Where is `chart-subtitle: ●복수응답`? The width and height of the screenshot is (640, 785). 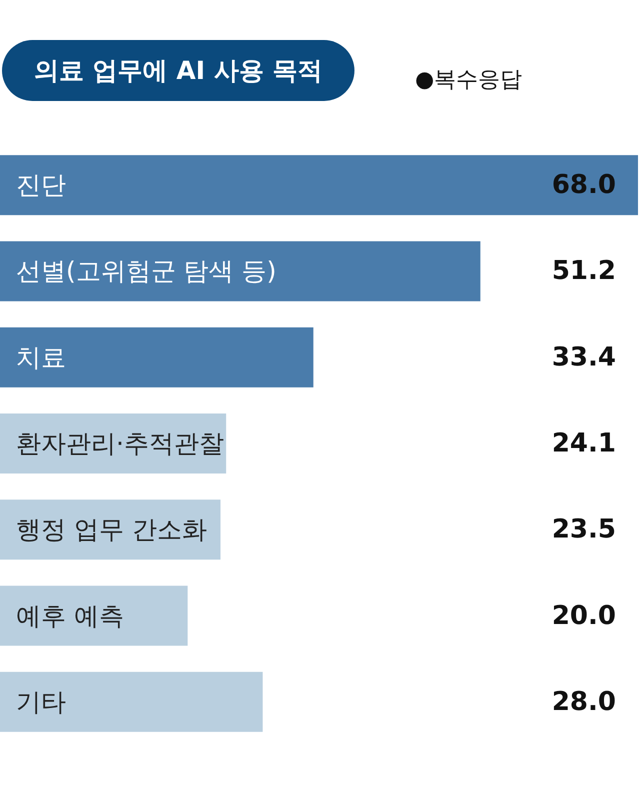 chart-subtitle: ●복수응답 is located at coordinates (468, 80).